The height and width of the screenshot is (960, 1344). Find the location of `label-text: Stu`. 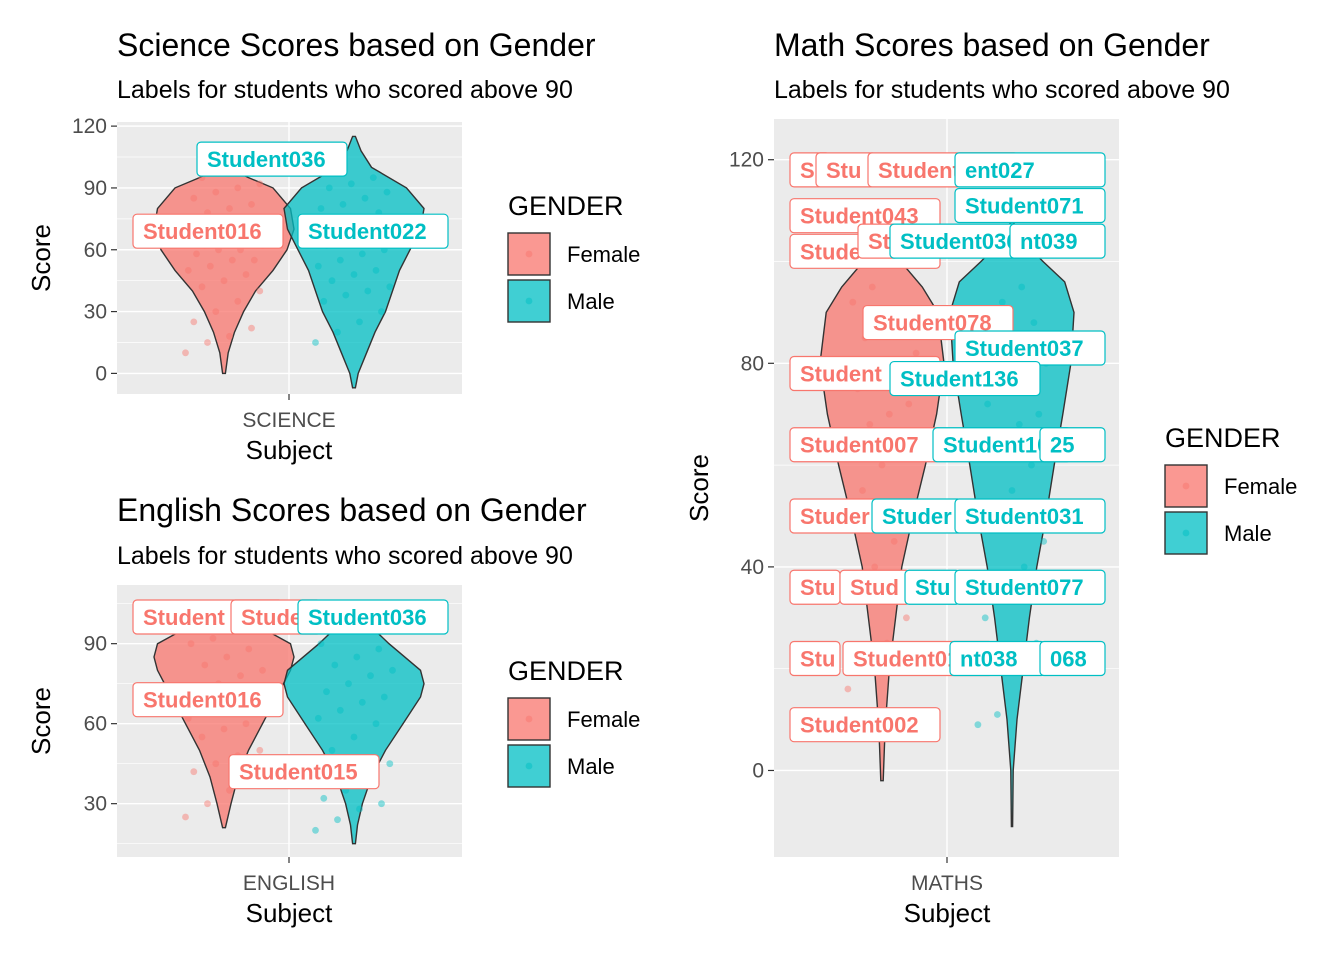

label-text: Stu is located at coordinates (817, 587).